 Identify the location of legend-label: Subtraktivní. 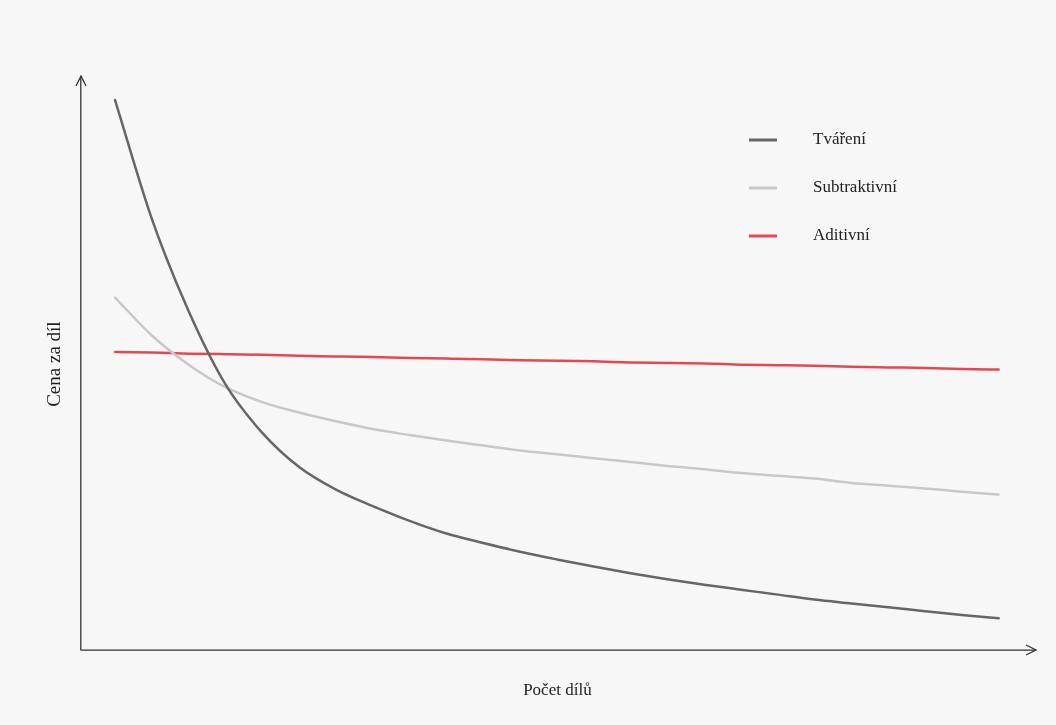
(855, 187).